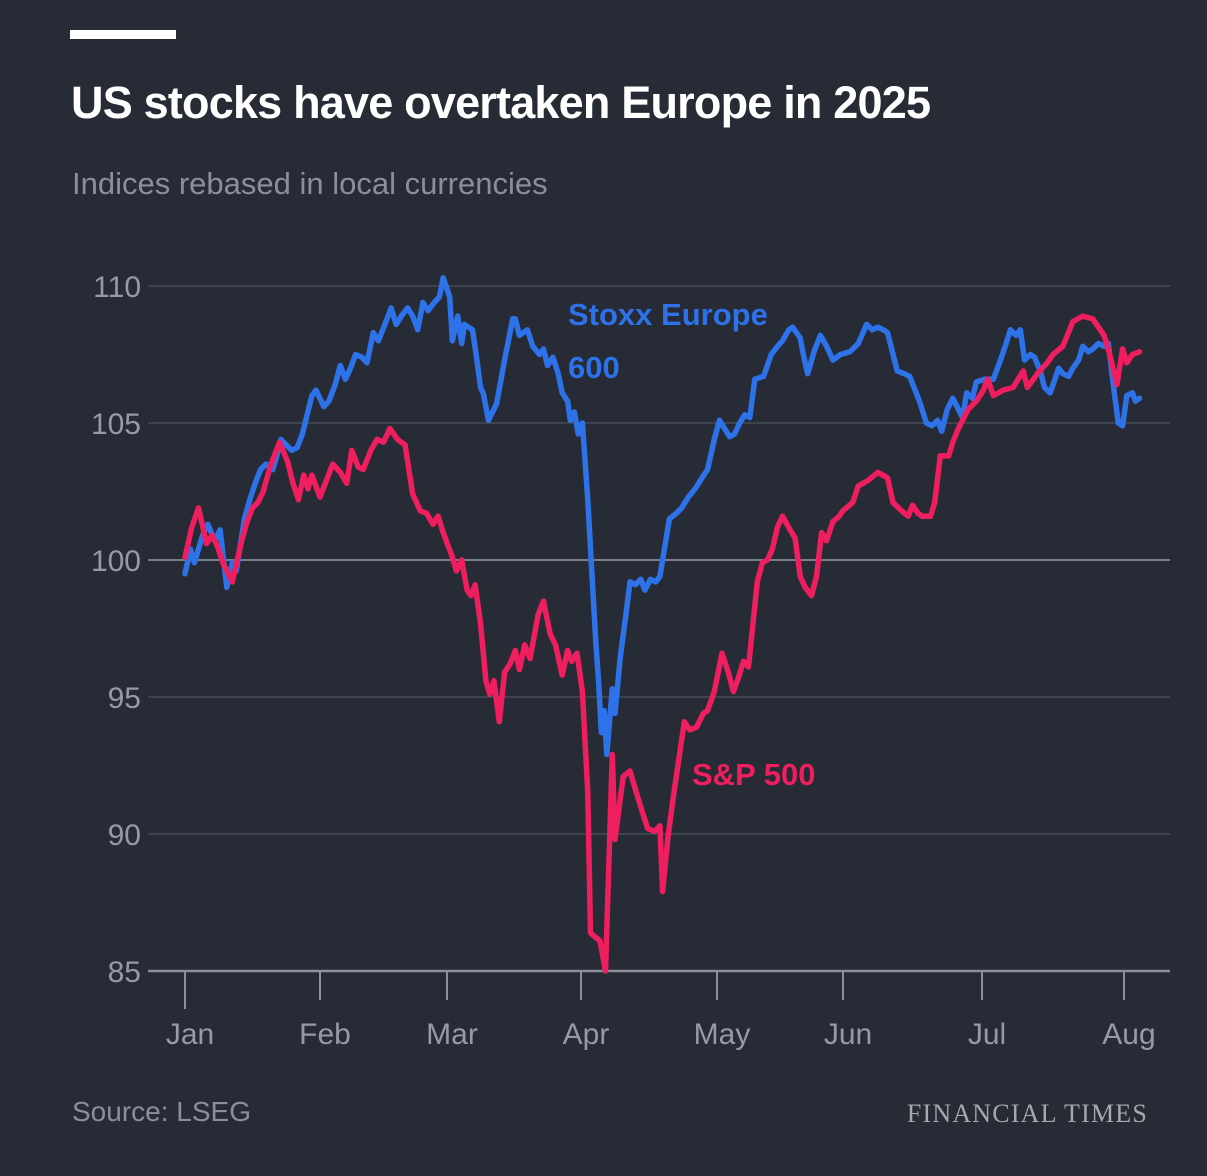 This screenshot has width=1207, height=1176. I want to click on y-tick-label-85: 85, so click(124, 972).